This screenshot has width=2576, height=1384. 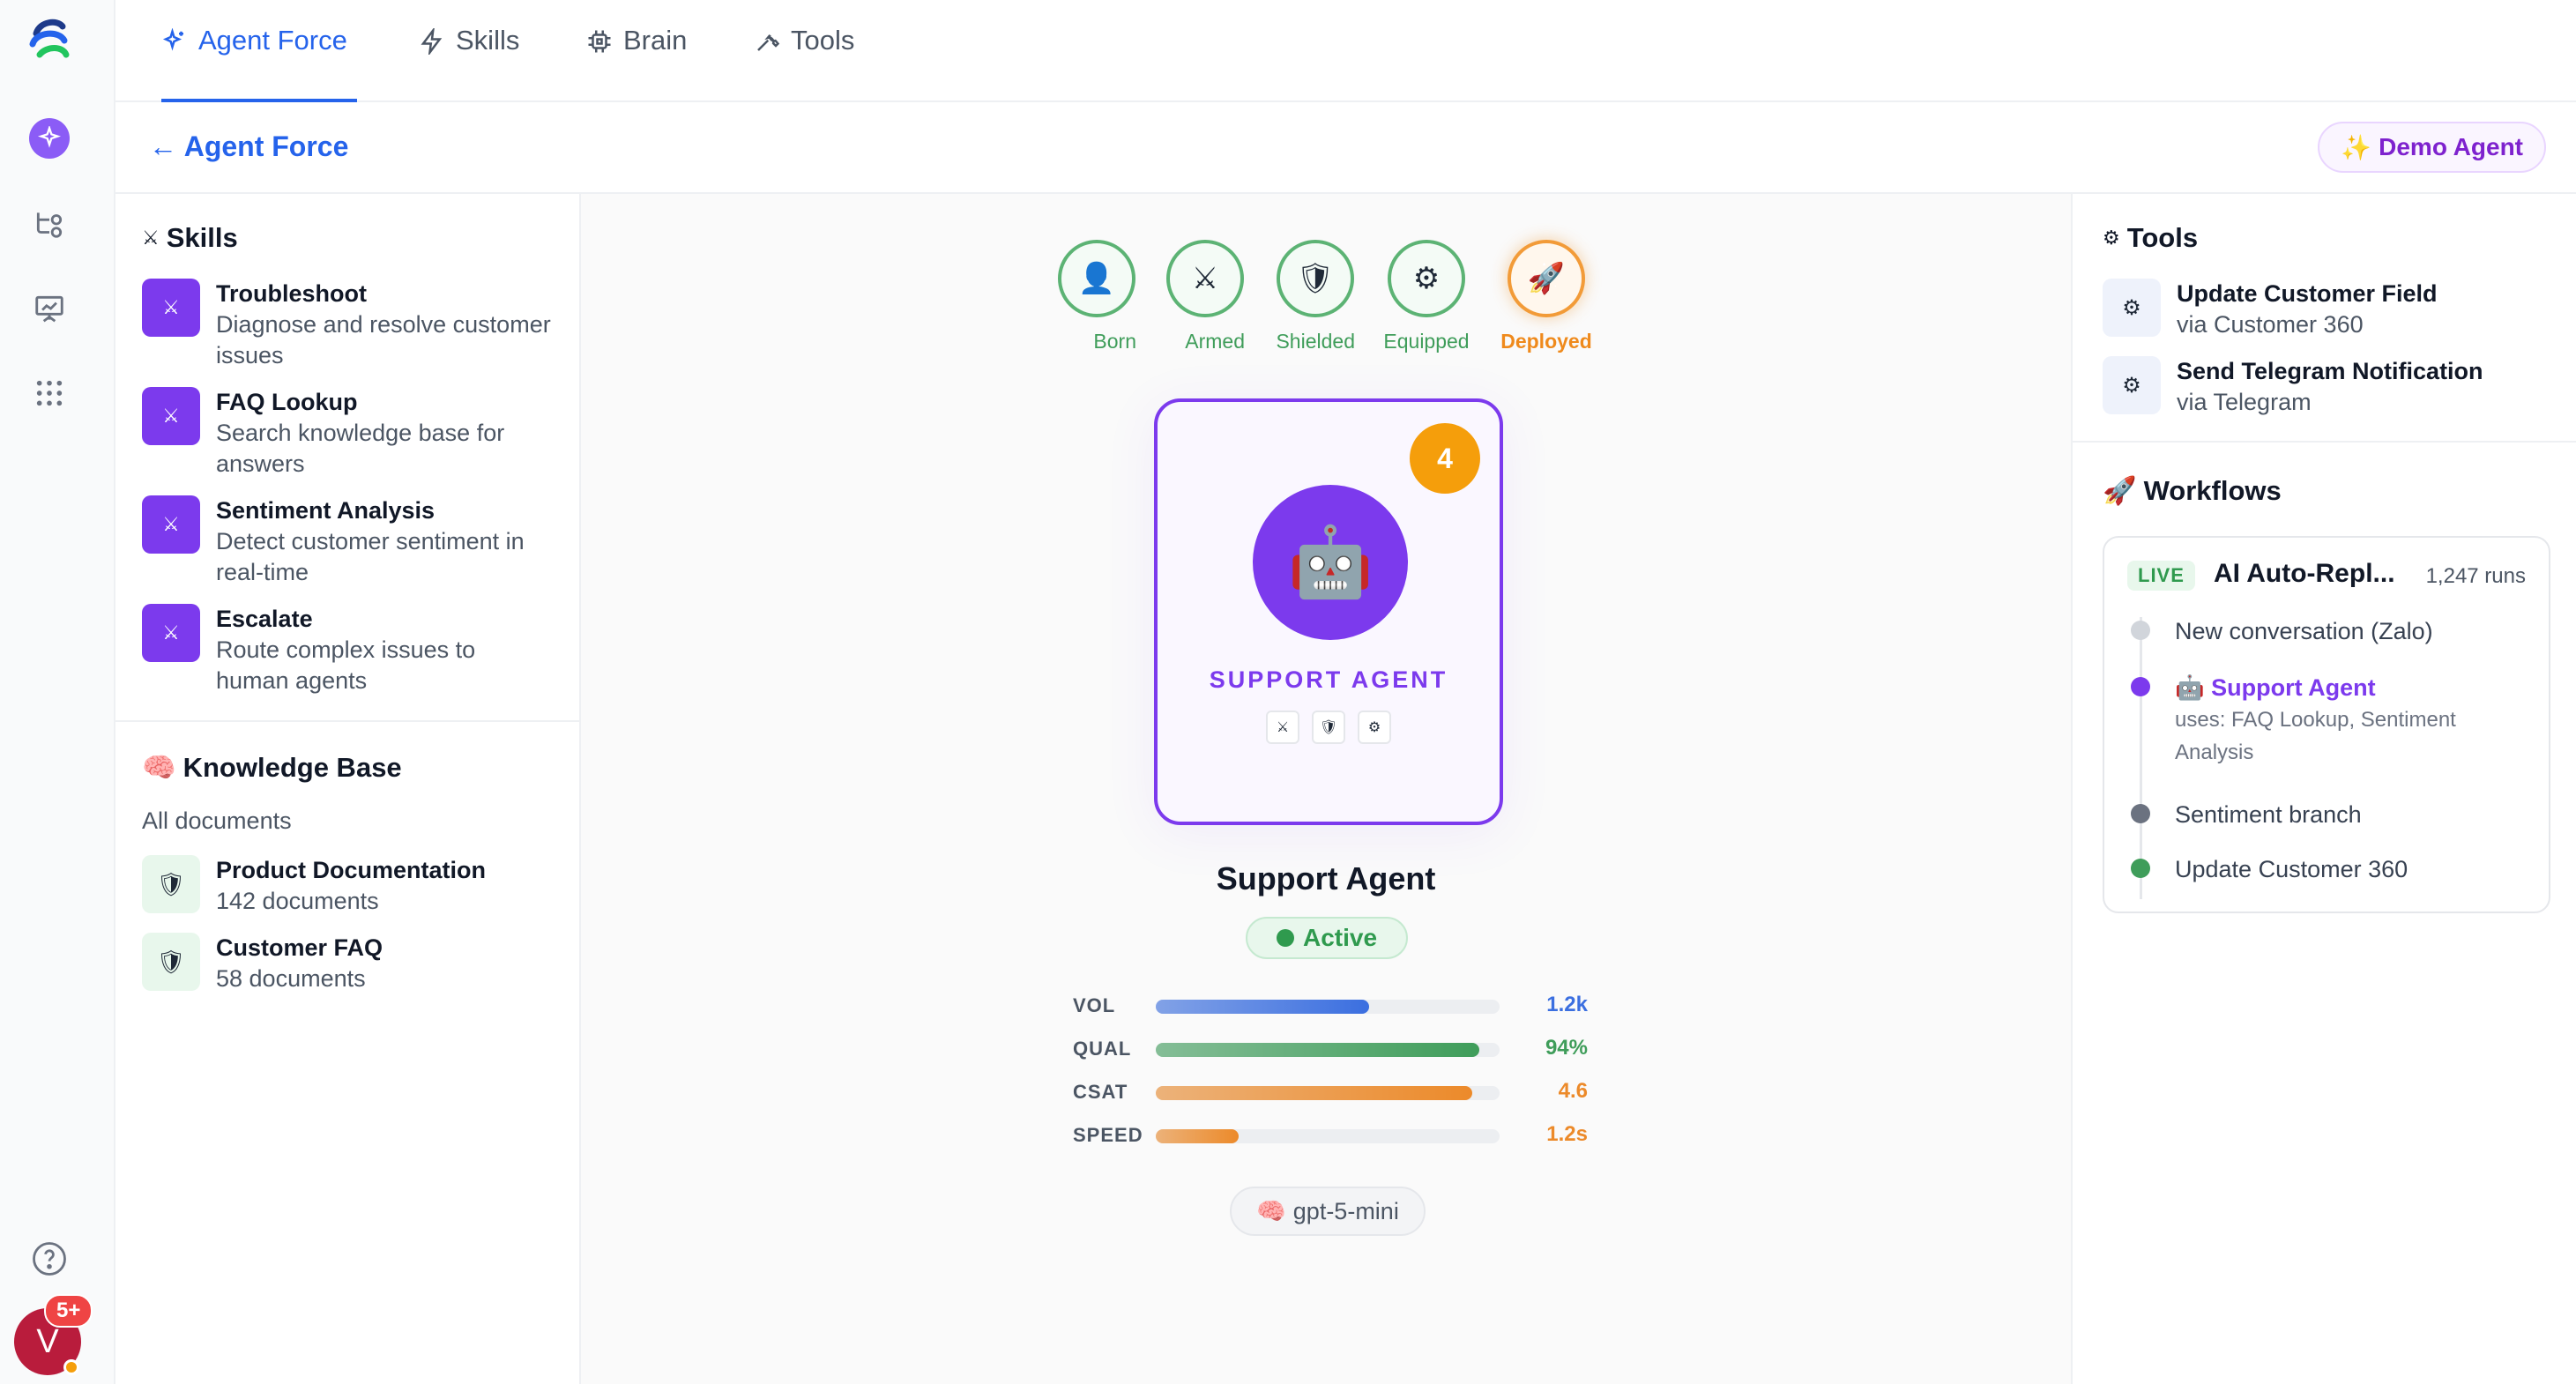 I want to click on knowledge-heading: 🧠 Knowledge Base, so click(x=272, y=767).